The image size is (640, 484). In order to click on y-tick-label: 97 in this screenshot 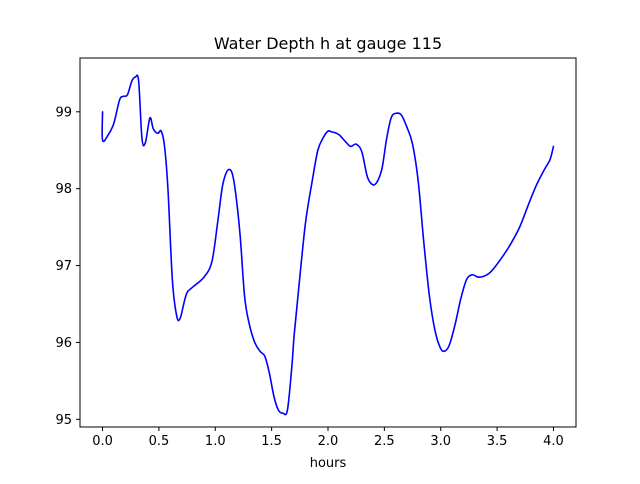, I will do `click(63, 266)`.